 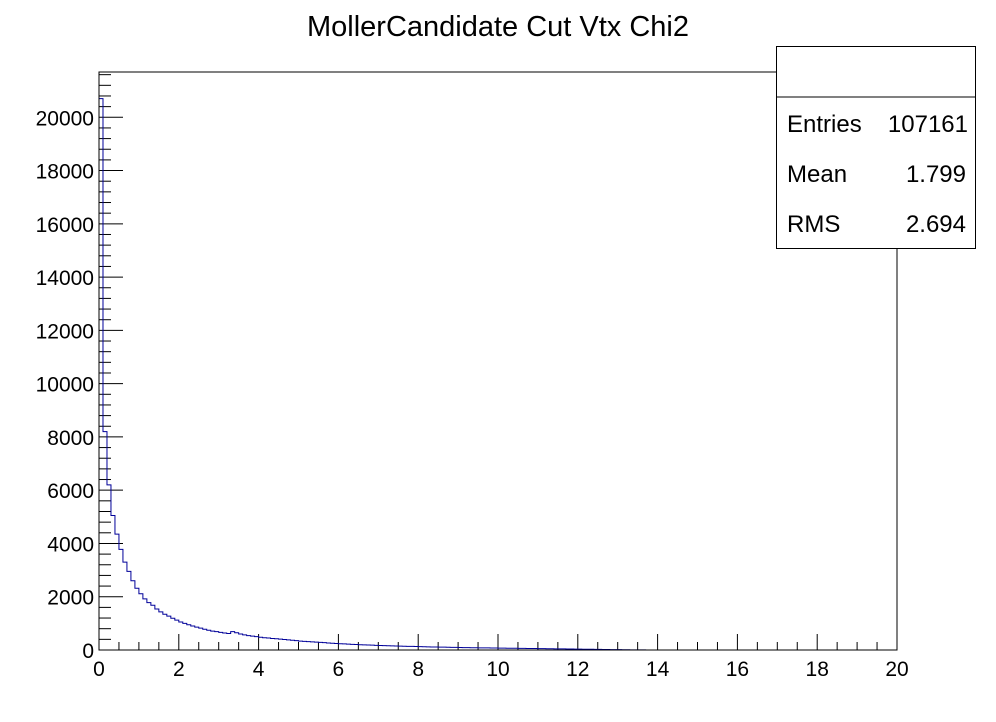 What do you see at coordinates (99, 669) in the screenshot?
I see `x-tick-label: 0` at bounding box center [99, 669].